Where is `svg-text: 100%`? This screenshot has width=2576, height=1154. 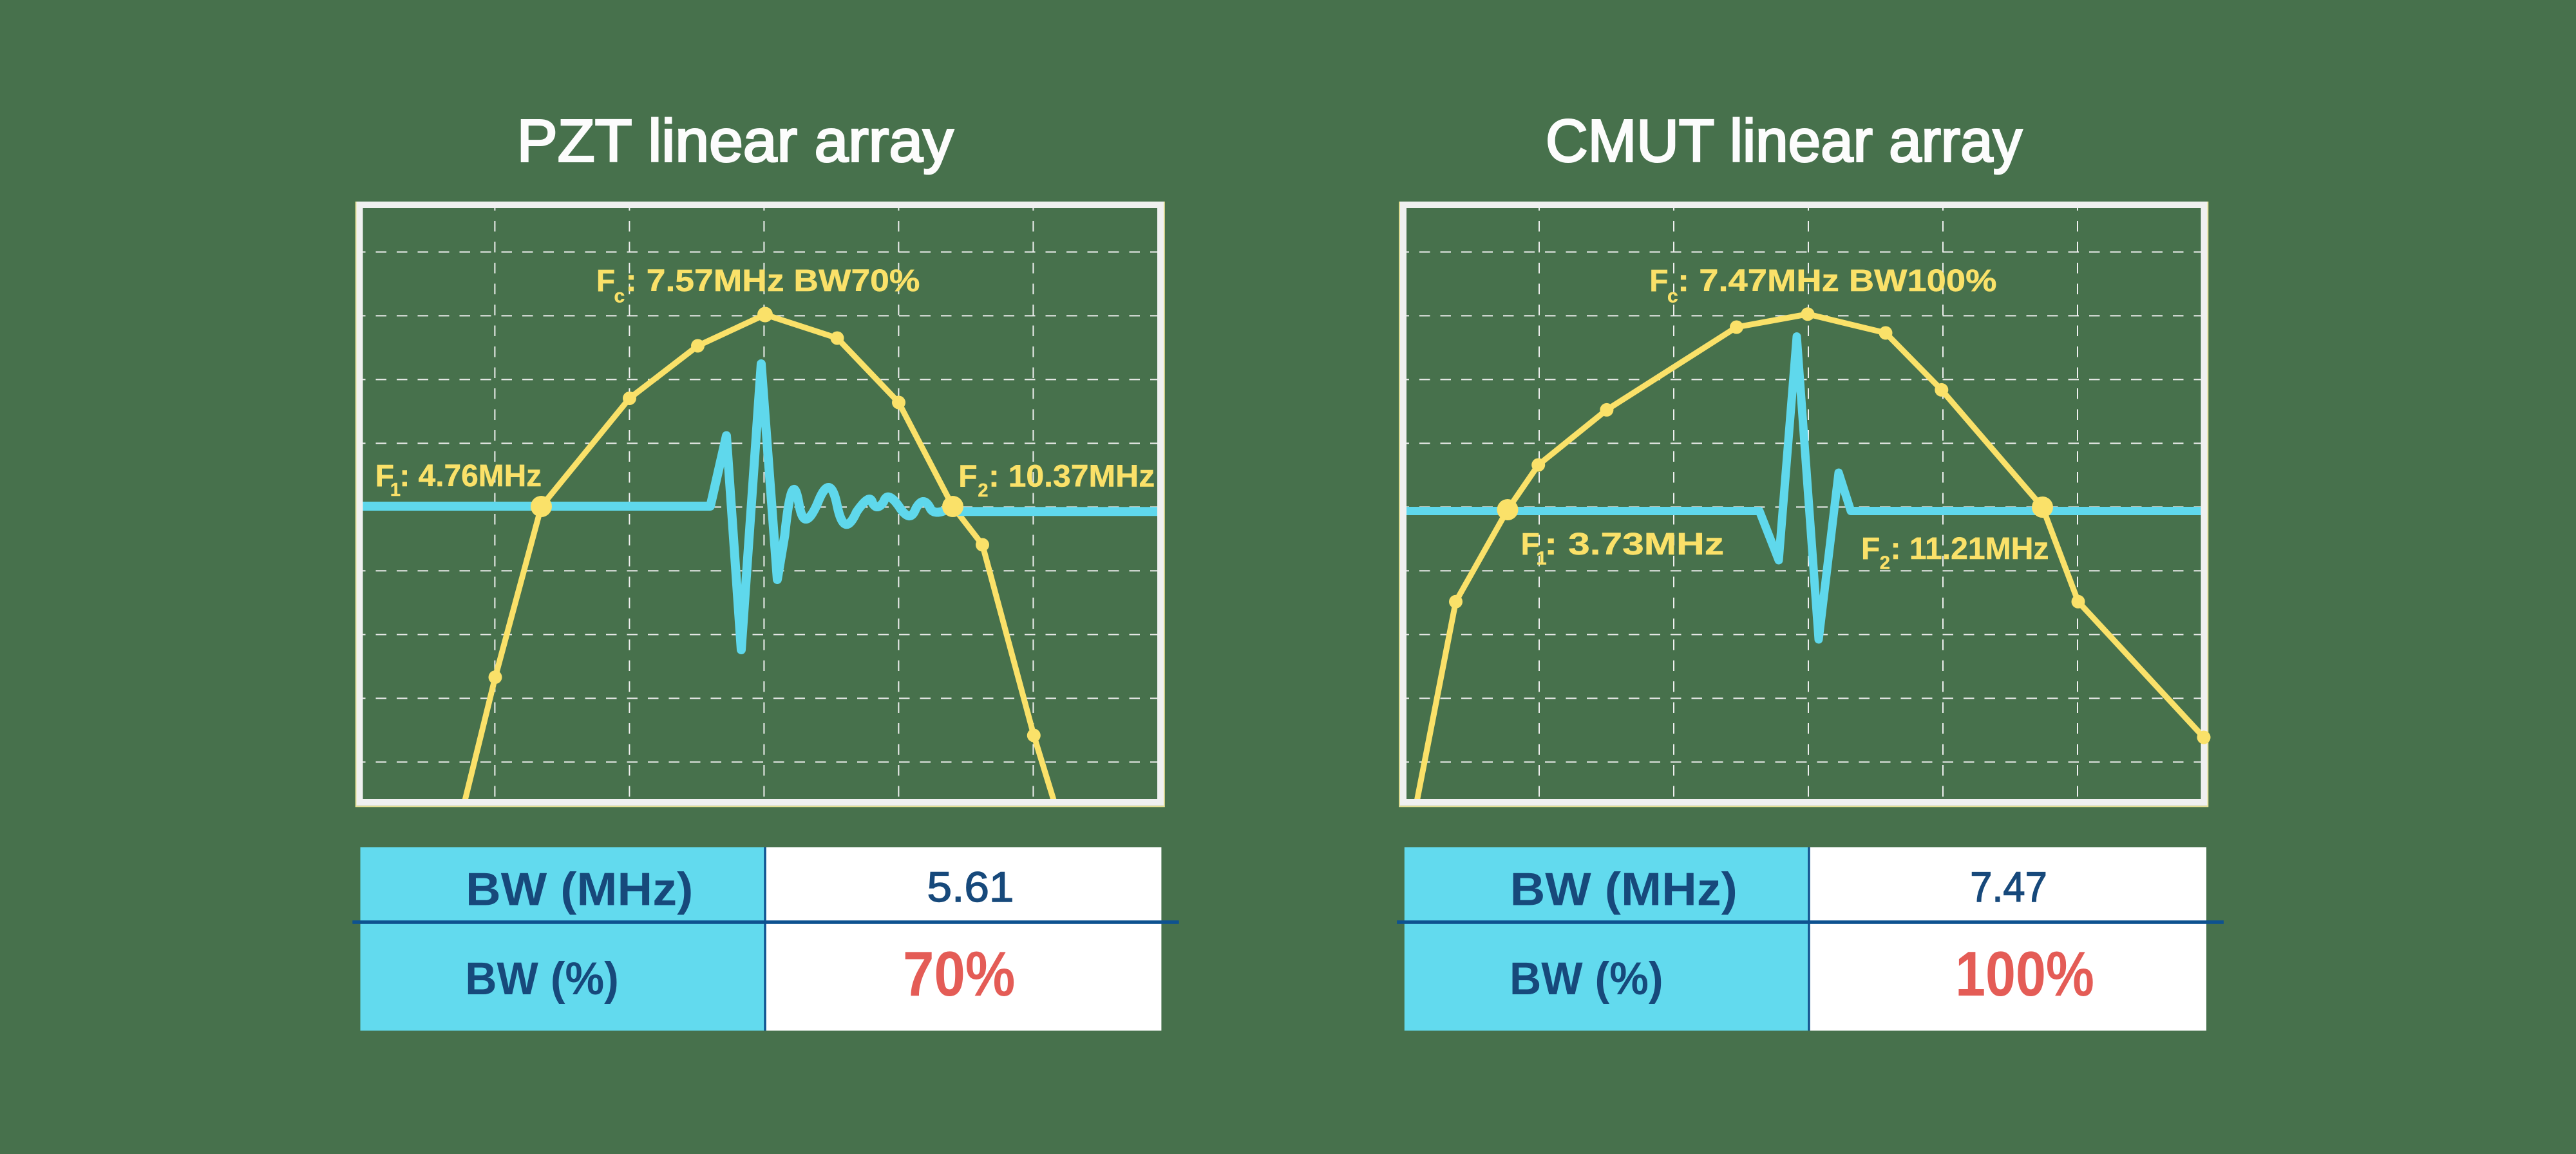
svg-text: 100% is located at coordinates (2024, 973).